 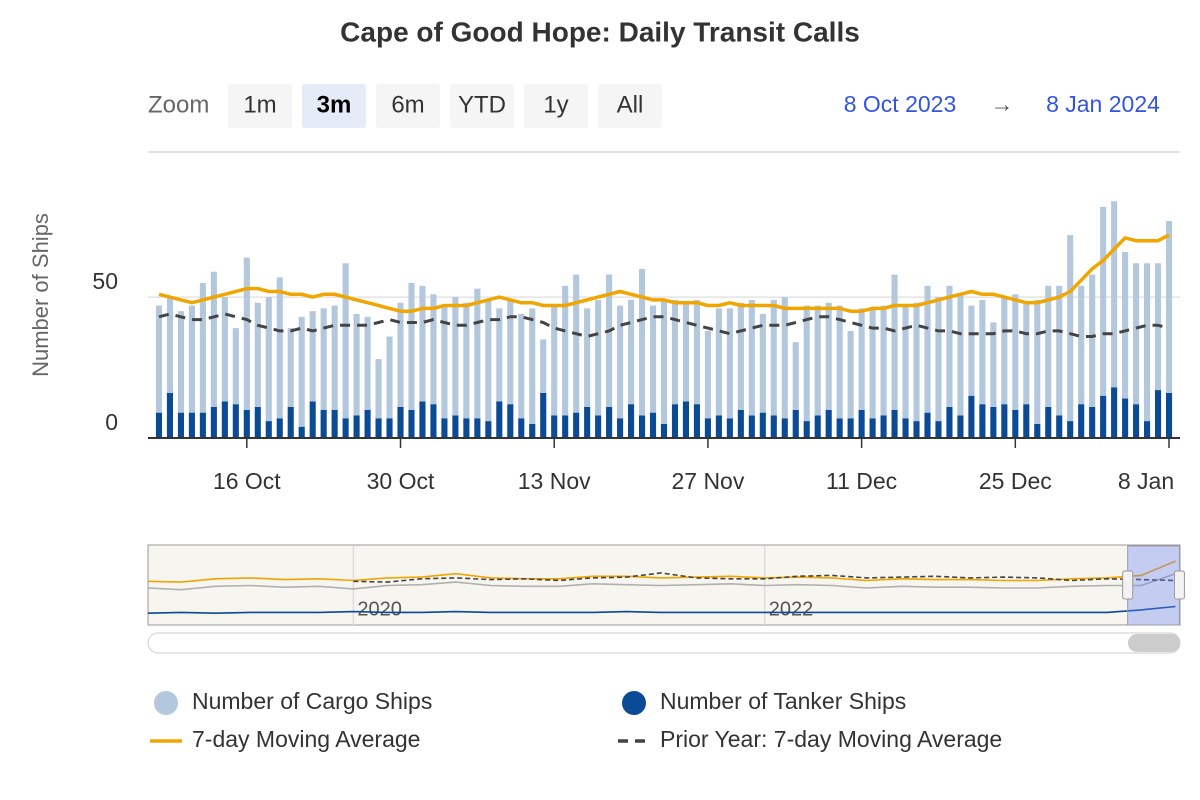 I want to click on range-arrow: →, so click(x=1002, y=104).